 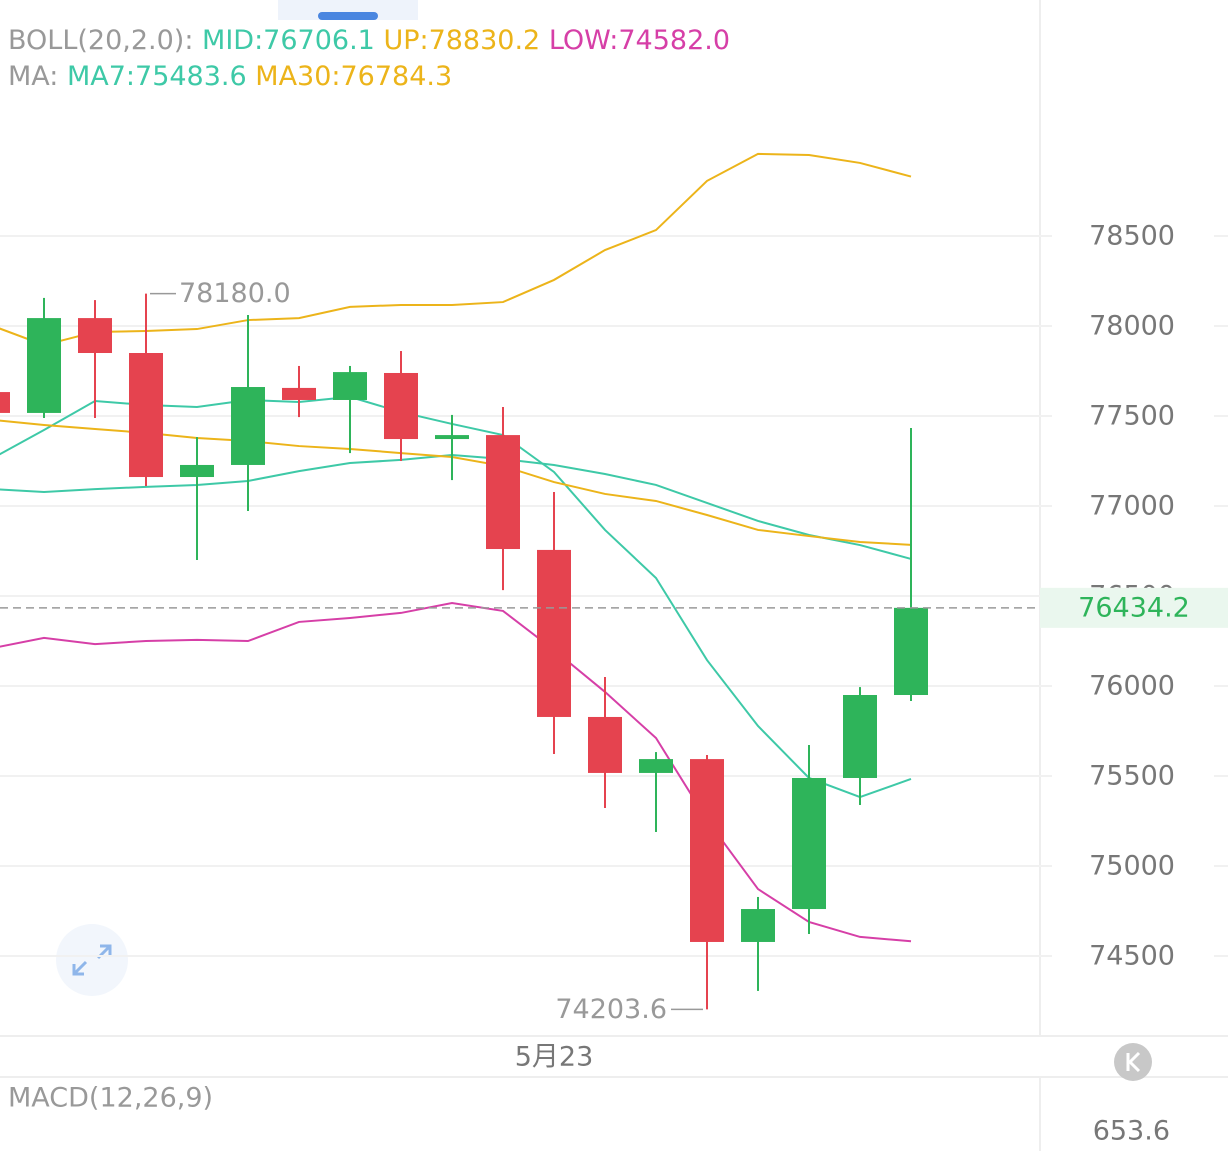 I want to click on last-price-label: 76434.2, so click(x=1134, y=607).